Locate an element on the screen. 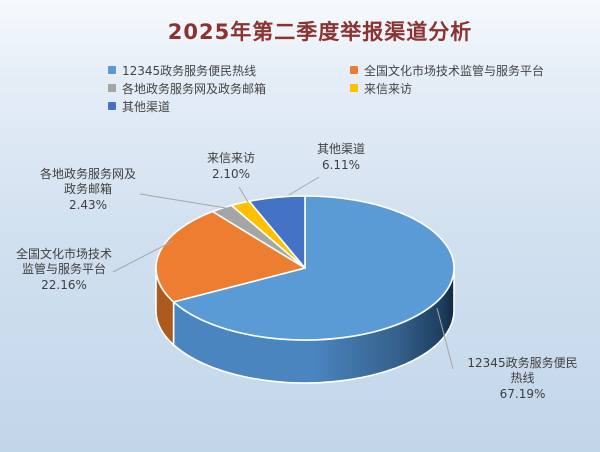 The image size is (600, 452). callout-label: 12345政务服务便民 热线 is located at coordinates (522, 370).